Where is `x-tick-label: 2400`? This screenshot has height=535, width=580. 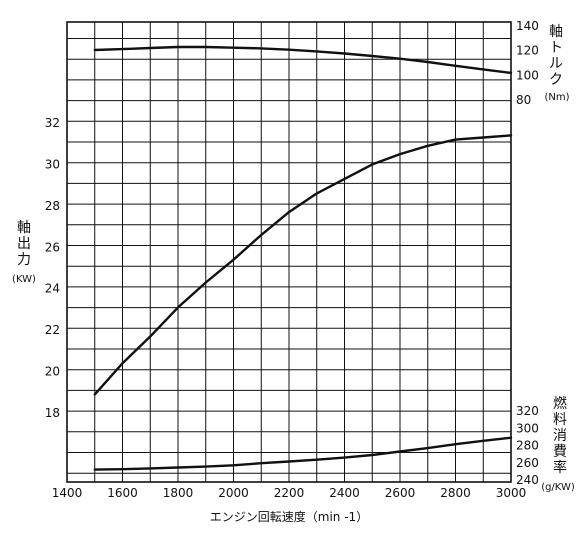 x-tick-label: 2400 is located at coordinates (344, 493).